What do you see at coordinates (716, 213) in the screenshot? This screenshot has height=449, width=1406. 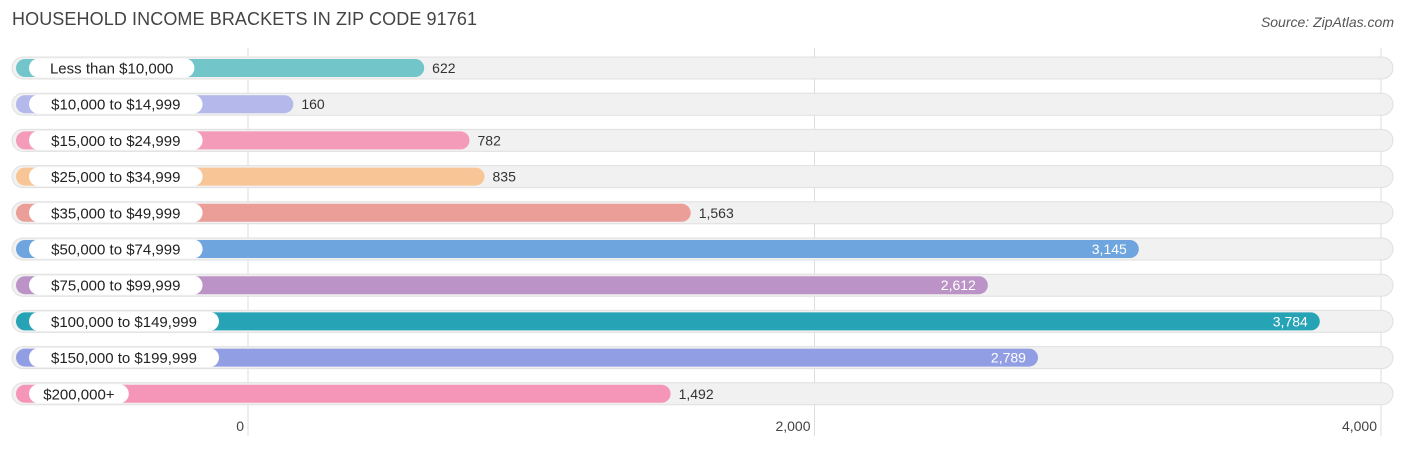 I see `value-label: 1,563` at bounding box center [716, 213].